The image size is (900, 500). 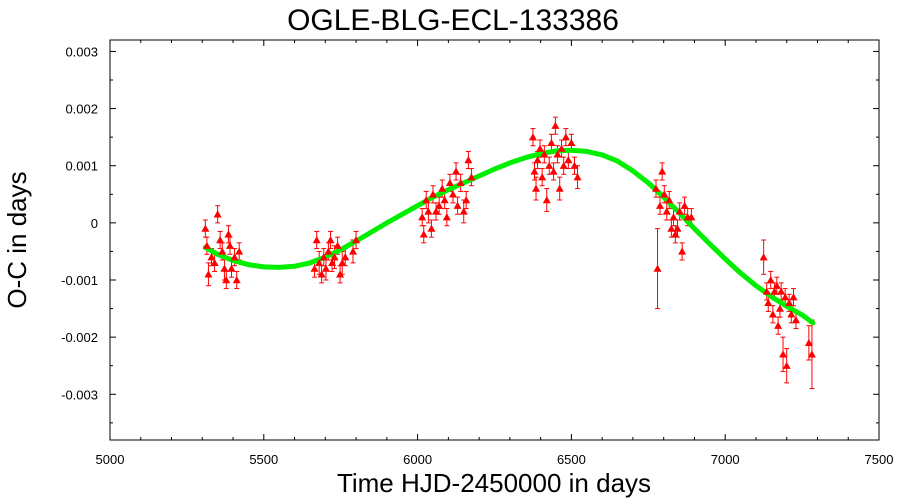 What do you see at coordinates (79, 394) in the screenshot?
I see `y-tick-label: -0.003` at bounding box center [79, 394].